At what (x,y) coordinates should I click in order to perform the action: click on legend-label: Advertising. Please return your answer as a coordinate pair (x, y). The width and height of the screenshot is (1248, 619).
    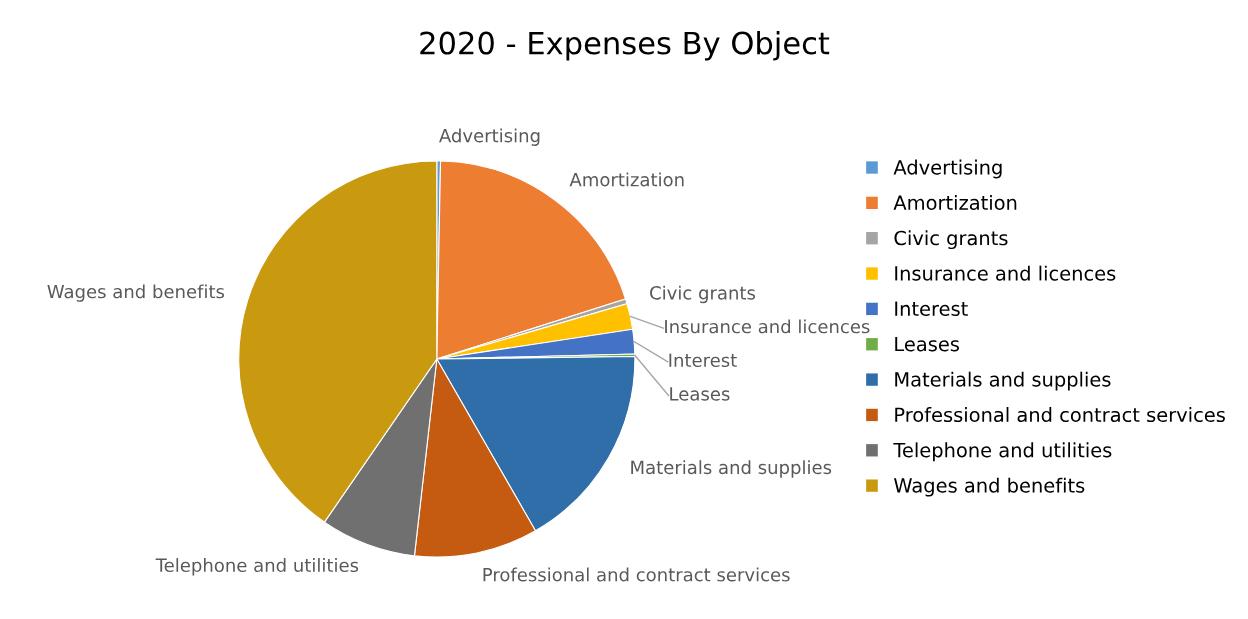
    Looking at the image, I should click on (947, 169).